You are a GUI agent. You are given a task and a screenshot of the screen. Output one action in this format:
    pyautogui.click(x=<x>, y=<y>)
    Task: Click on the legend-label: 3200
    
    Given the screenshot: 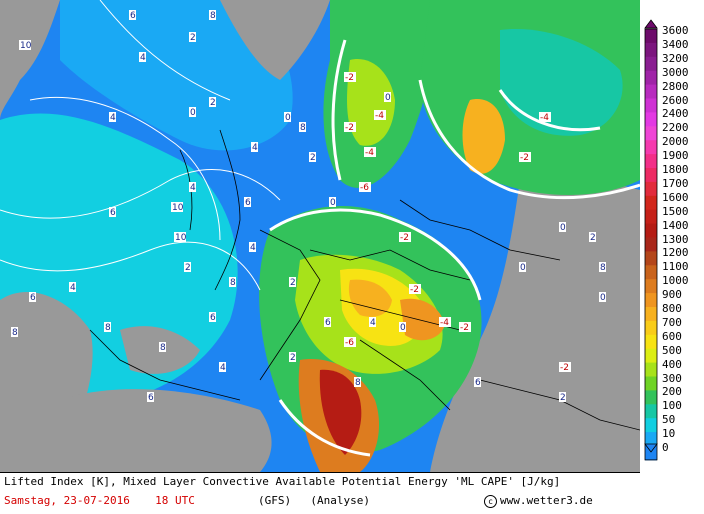 What is the action you would take?
    pyautogui.click(x=675, y=58)
    